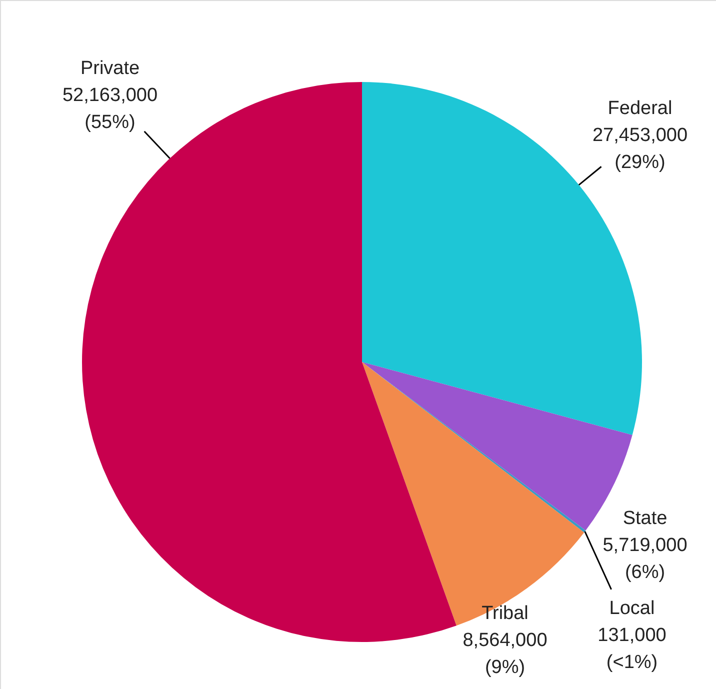  I want to click on data-label: 5,719,000 (6%), so click(645, 559).